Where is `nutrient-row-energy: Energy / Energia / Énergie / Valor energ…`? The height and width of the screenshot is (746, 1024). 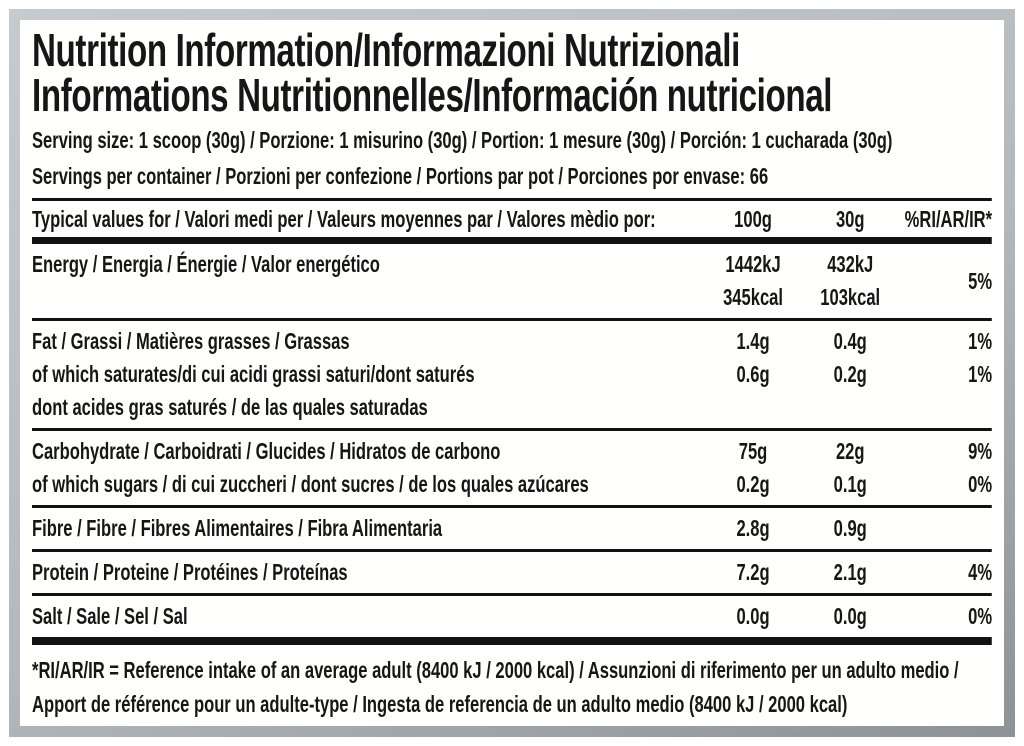 nutrient-row-energy: Energy / Energia / Énergie / Valor energ… is located at coordinates (512, 281).